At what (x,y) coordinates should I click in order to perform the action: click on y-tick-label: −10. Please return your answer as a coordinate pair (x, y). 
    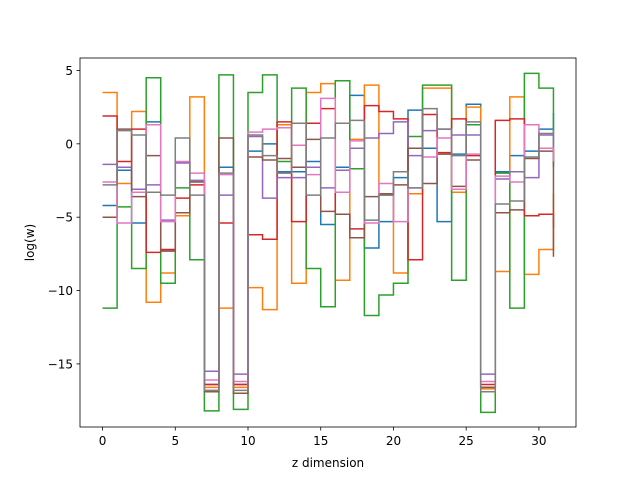
    Looking at the image, I should click on (60, 291).